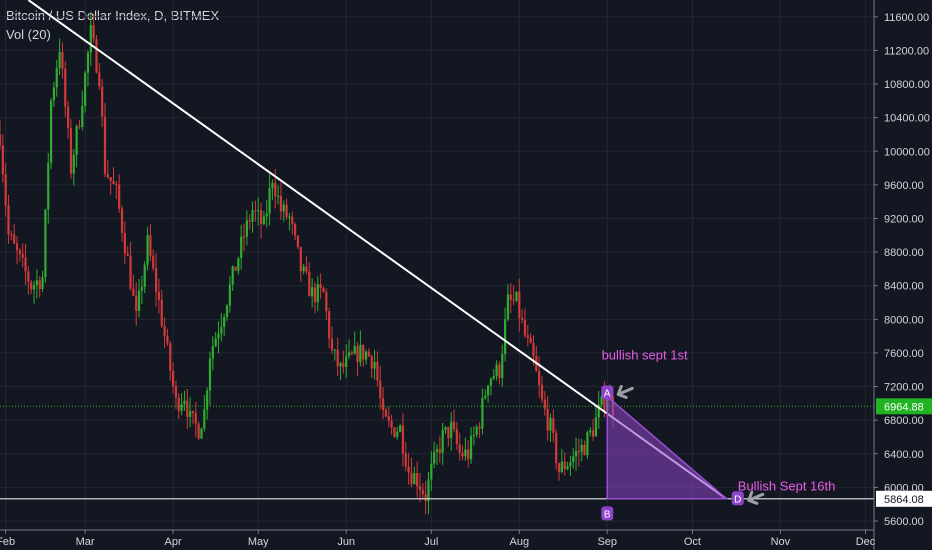 This screenshot has height=550, width=932. Describe the element at coordinates (645, 355) in the screenshot. I see `annotation-label: bullish sept 1st` at that location.